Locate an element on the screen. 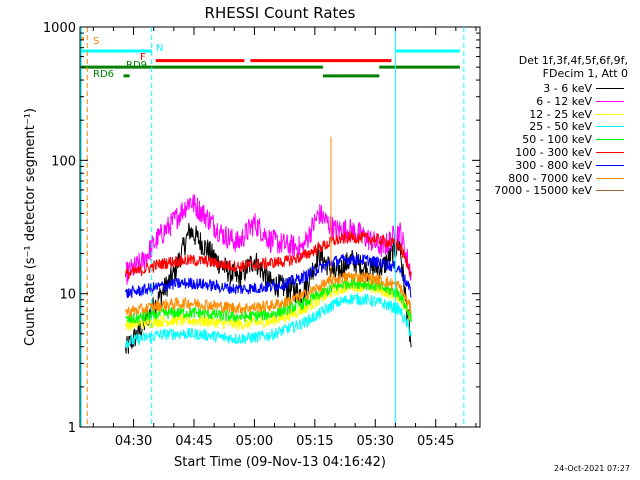 The image size is (640, 480). y-tick-label: 1000 is located at coordinates (59, 28).